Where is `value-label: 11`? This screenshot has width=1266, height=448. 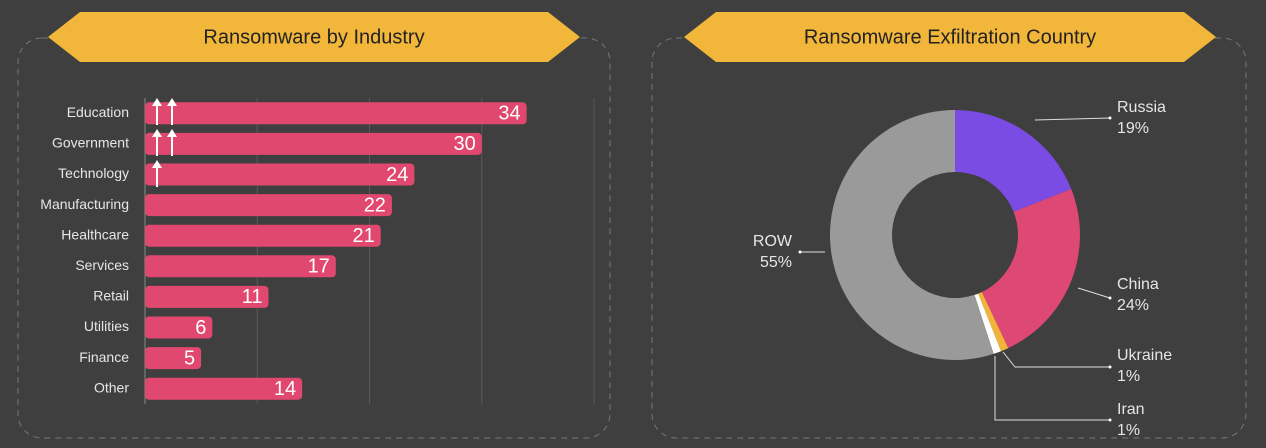
value-label: 11 is located at coordinates (252, 297).